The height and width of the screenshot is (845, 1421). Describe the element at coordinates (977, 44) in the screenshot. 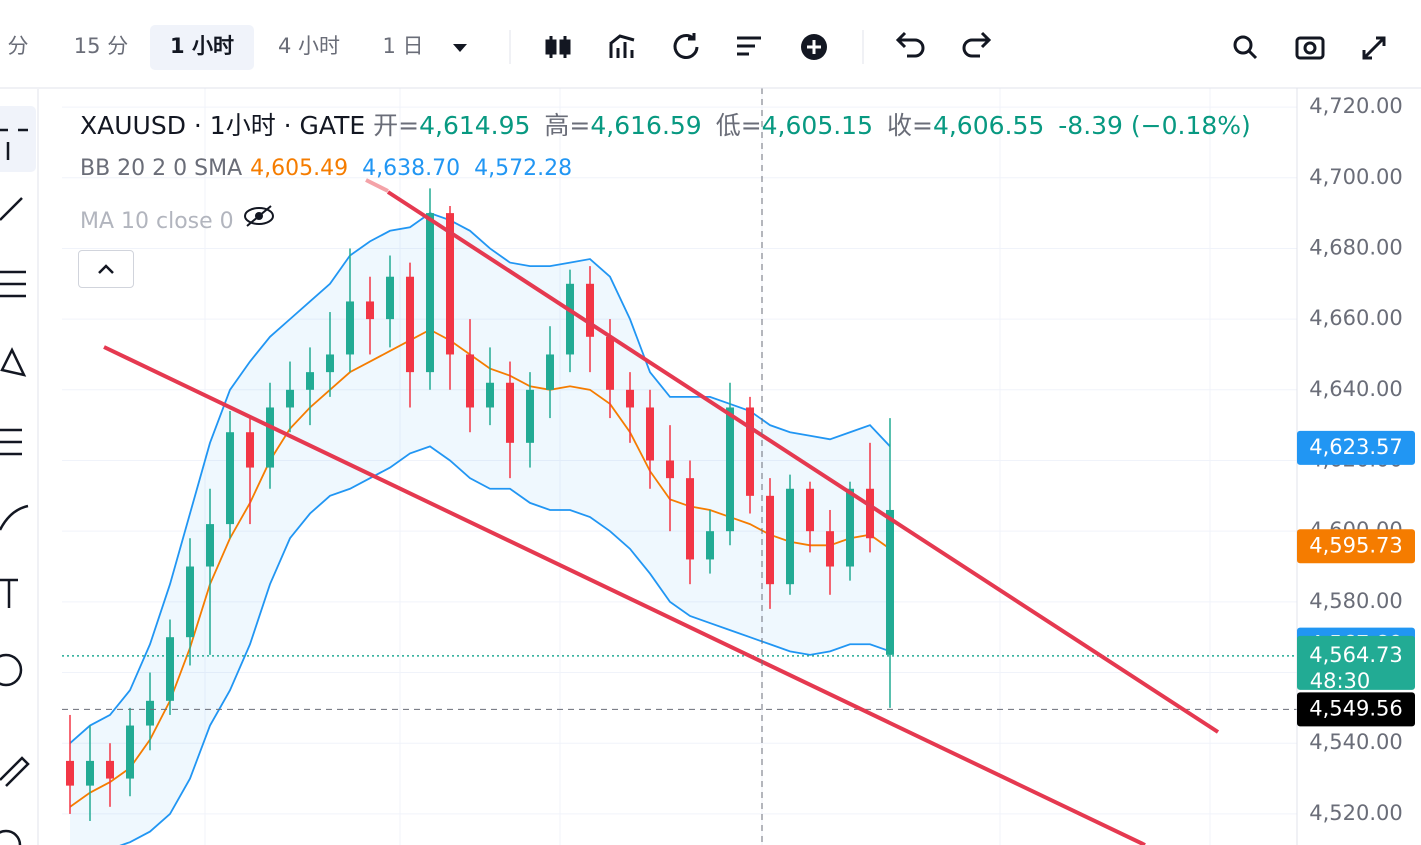

I see `redo-icon` at that location.